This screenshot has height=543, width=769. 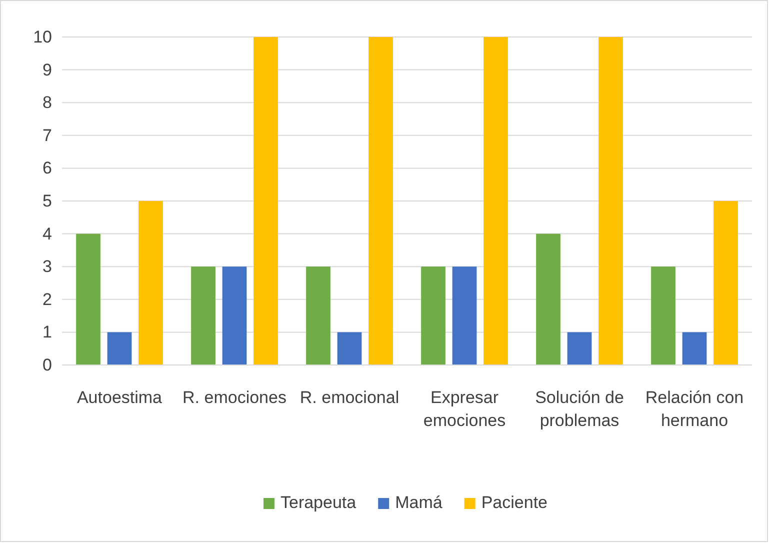 I want to click on x-tick-label: Solución de problemas, so click(x=579, y=409).